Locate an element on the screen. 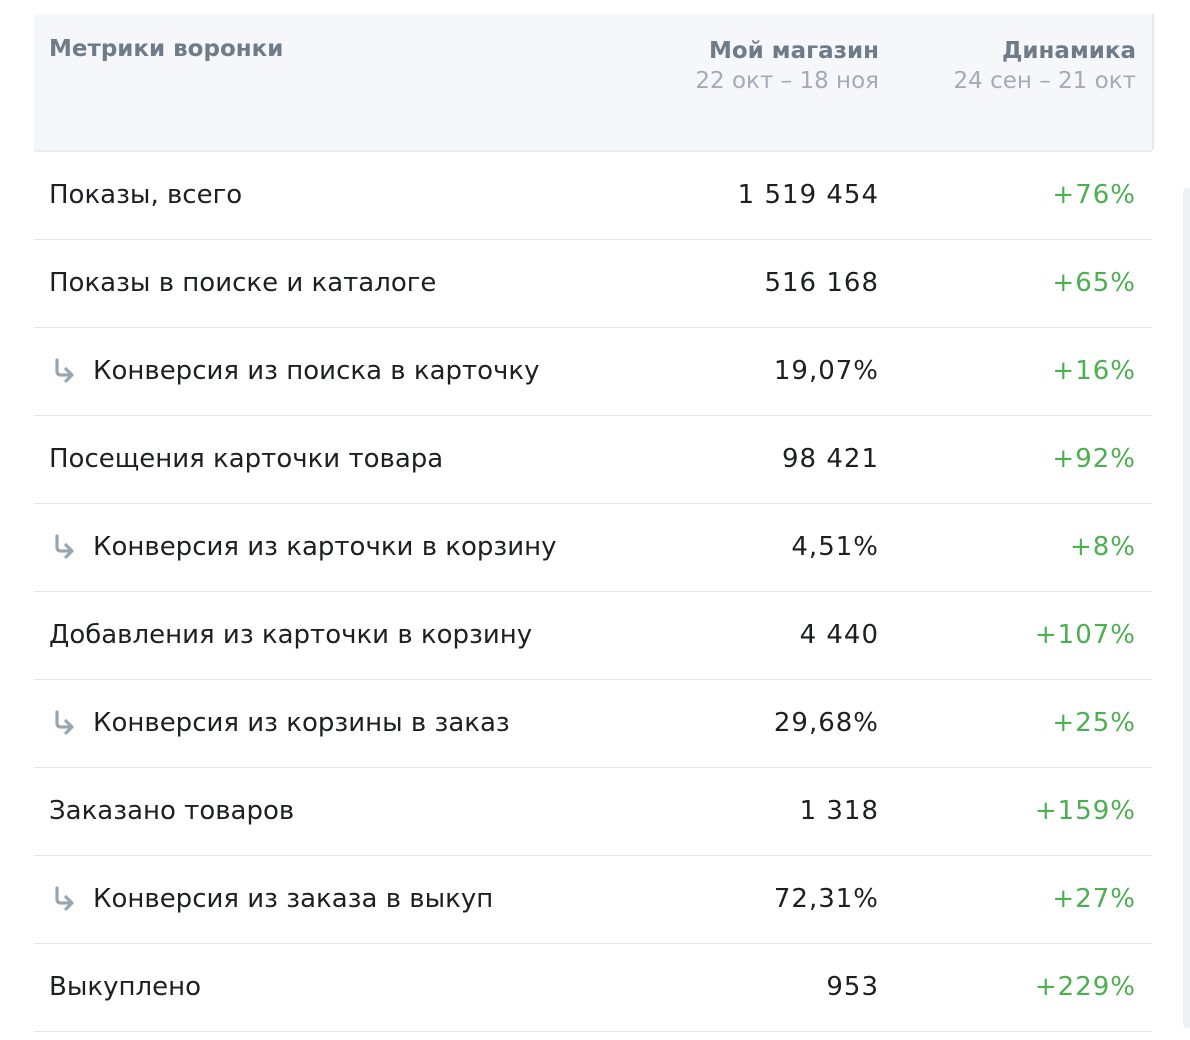 The width and height of the screenshot is (1190, 1040). metric-value: 19,07% is located at coordinates (826, 371).